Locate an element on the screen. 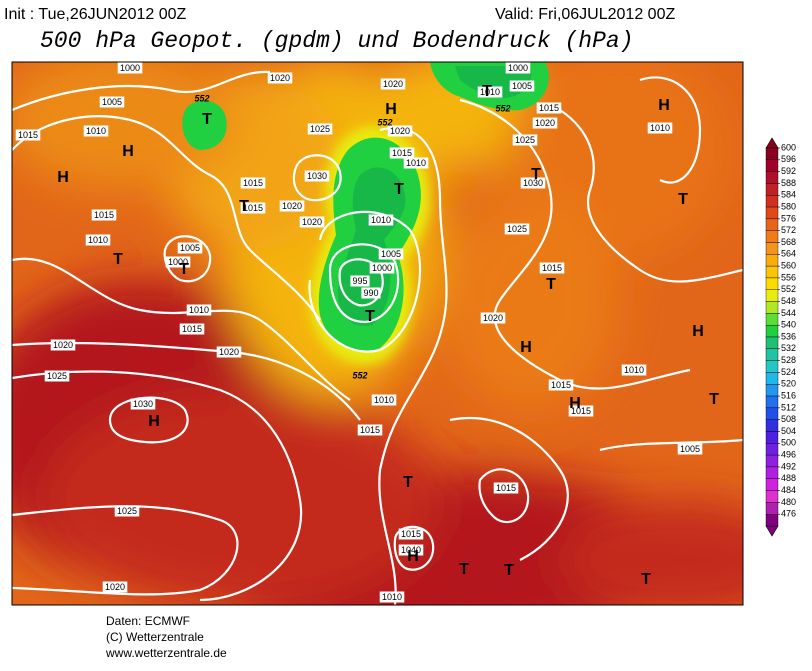 The width and height of the screenshot is (812, 671). isobar-label: 1000 is located at coordinates (178, 262).